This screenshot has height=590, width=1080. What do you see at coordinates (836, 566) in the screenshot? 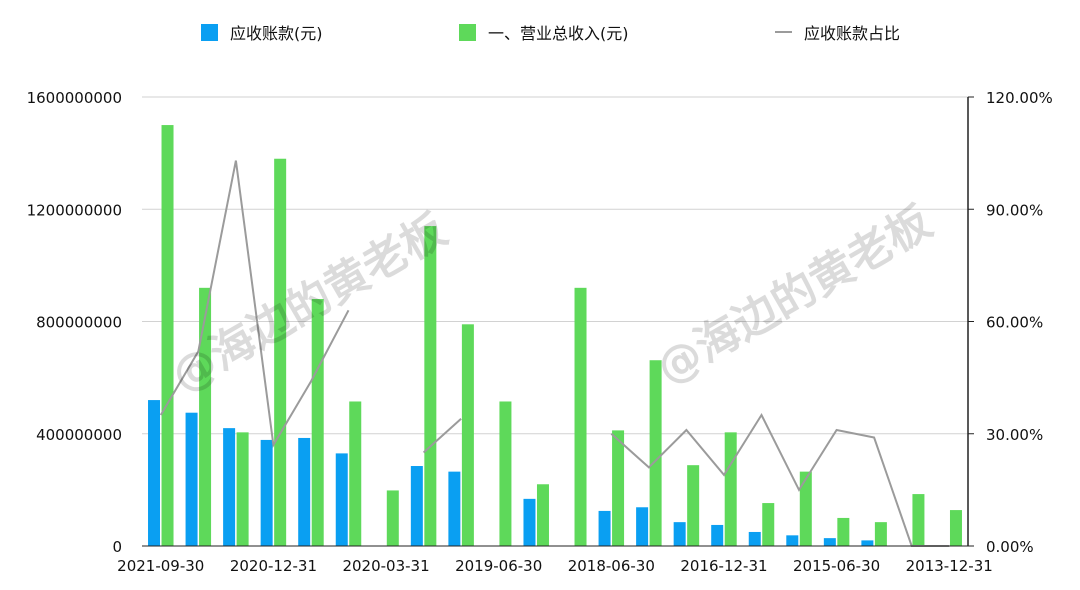
I see `x-tick-label: 2015-06-30` at bounding box center [836, 566].